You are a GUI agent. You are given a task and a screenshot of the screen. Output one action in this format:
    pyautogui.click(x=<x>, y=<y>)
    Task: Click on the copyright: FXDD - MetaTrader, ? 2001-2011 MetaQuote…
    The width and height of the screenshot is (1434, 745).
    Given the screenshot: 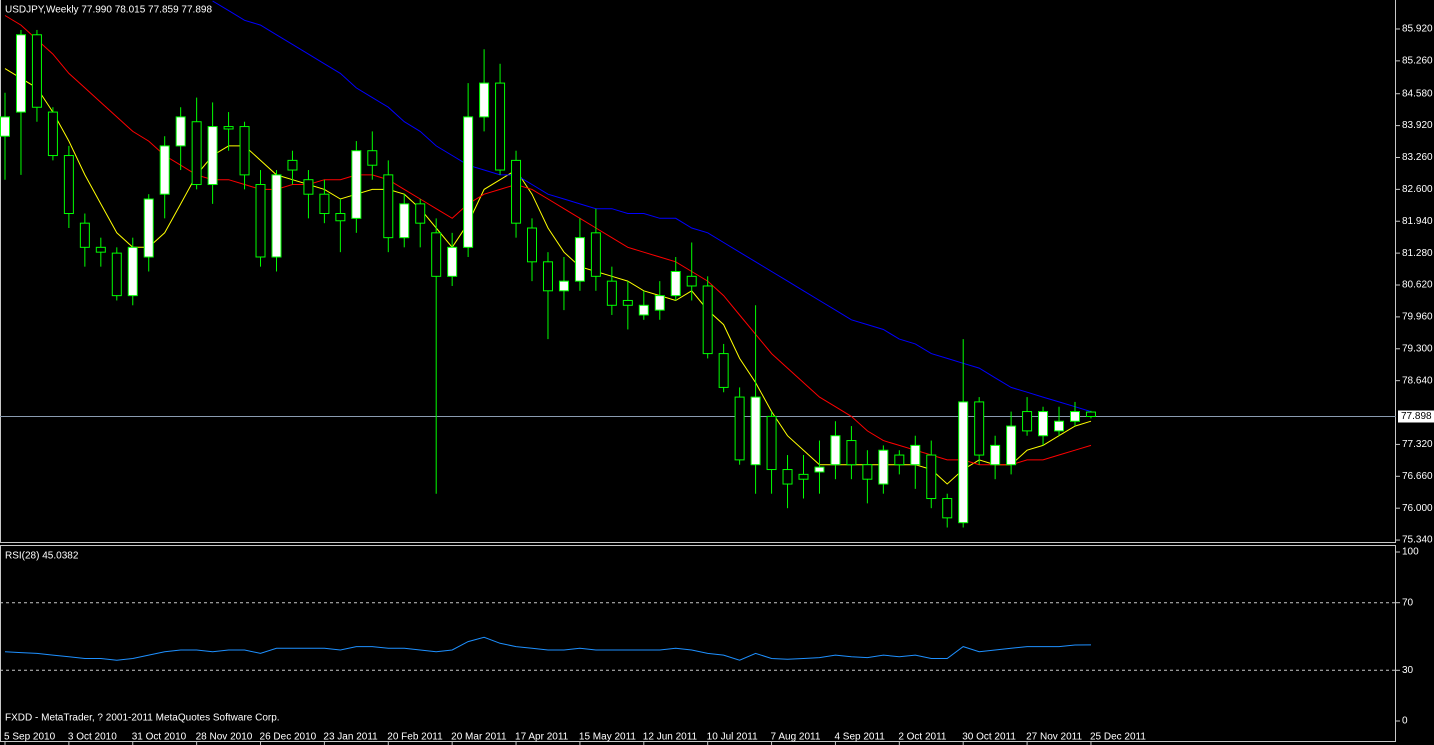 What is the action you would take?
    pyautogui.click(x=142, y=718)
    